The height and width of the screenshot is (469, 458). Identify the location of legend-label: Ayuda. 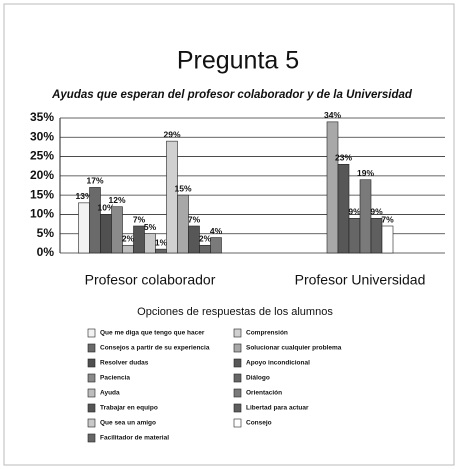
(110, 393).